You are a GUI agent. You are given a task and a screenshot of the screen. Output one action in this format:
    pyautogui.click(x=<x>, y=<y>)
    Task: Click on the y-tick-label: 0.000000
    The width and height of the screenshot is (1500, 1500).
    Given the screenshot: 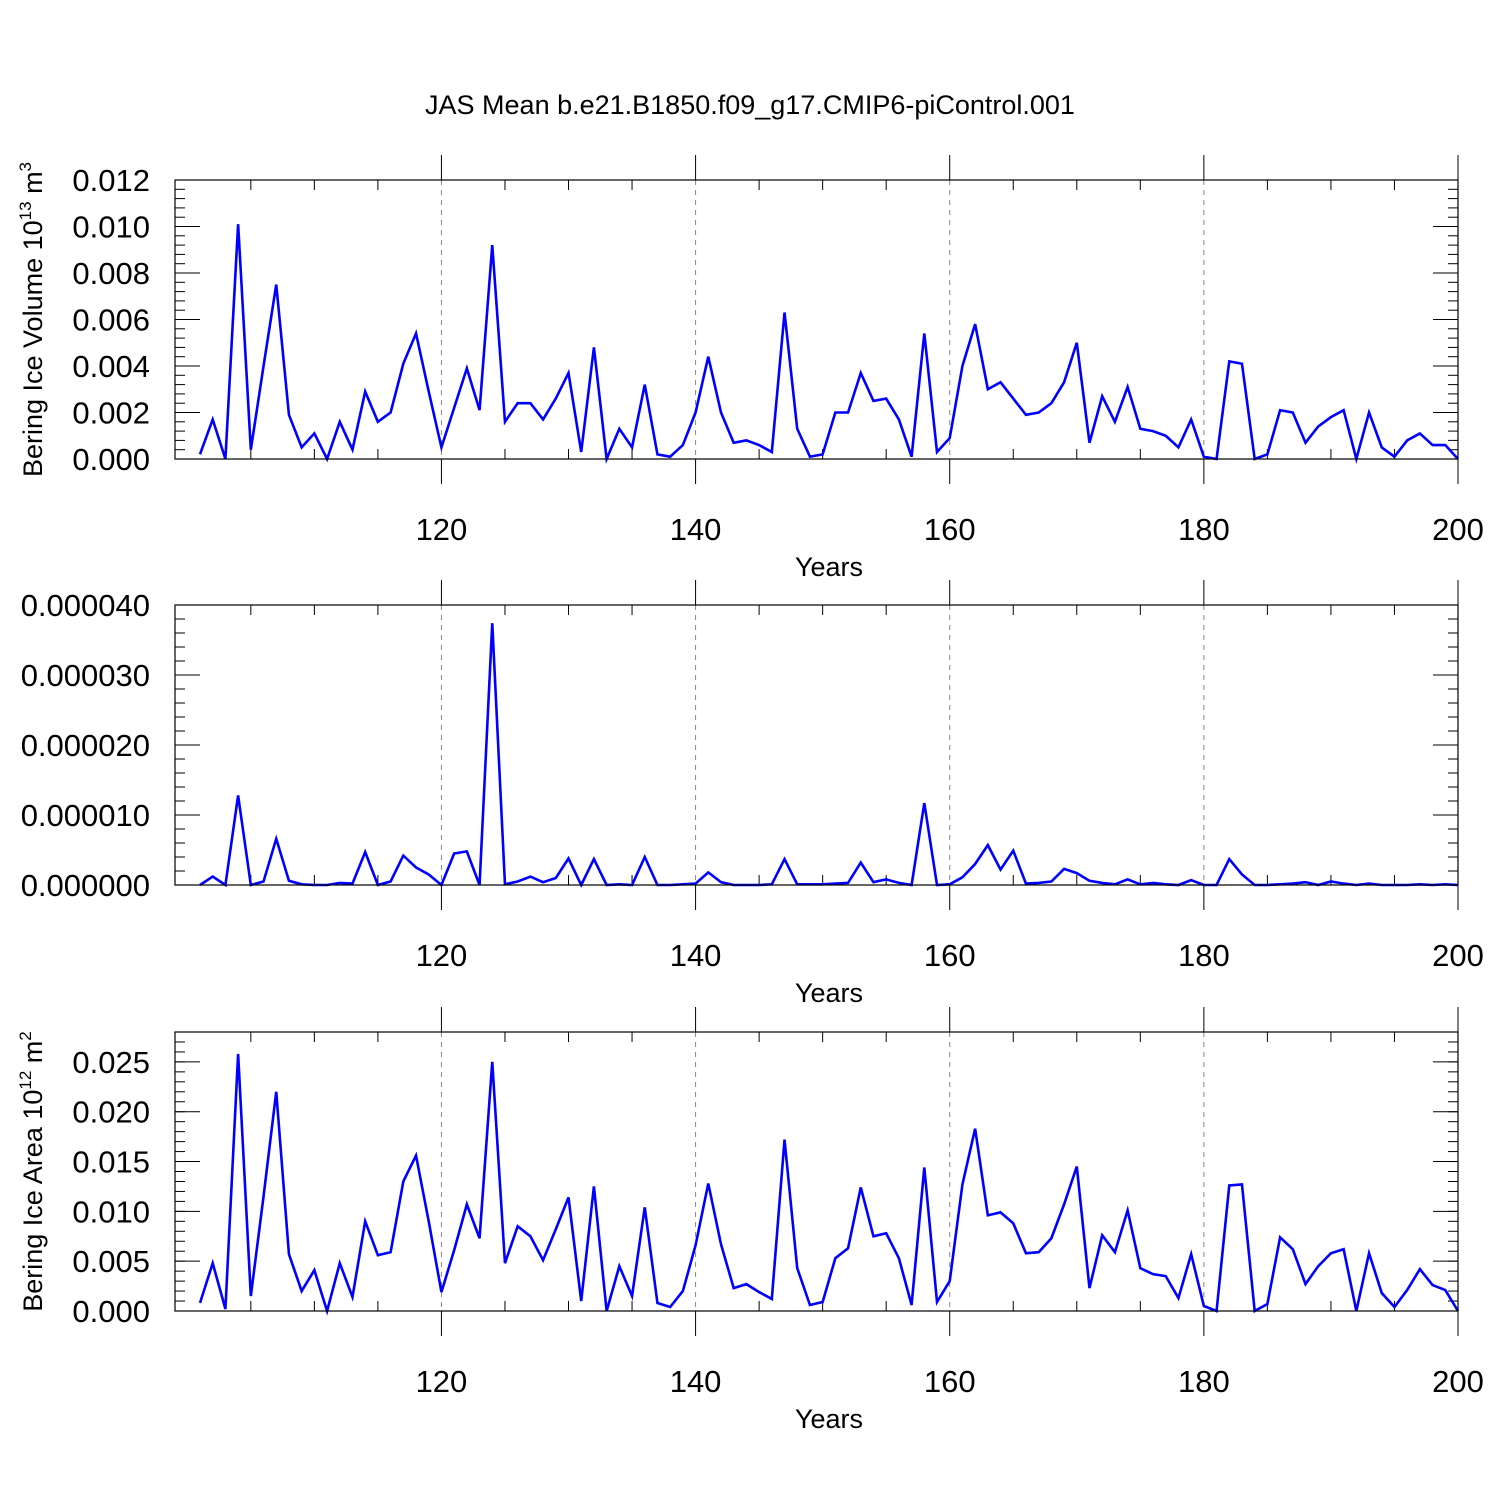 What is the action you would take?
    pyautogui.click(x=85, y=885)
    